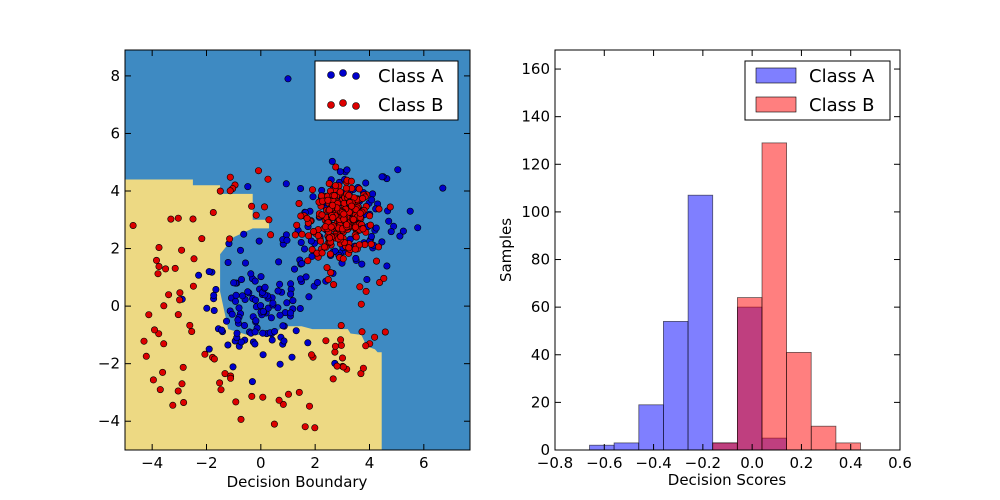 The height and width of the screenshot is (500, 1000). Describe the element at coordinates (540, 260) in the screenshot. I see `y-tick-label: 80` at that location.